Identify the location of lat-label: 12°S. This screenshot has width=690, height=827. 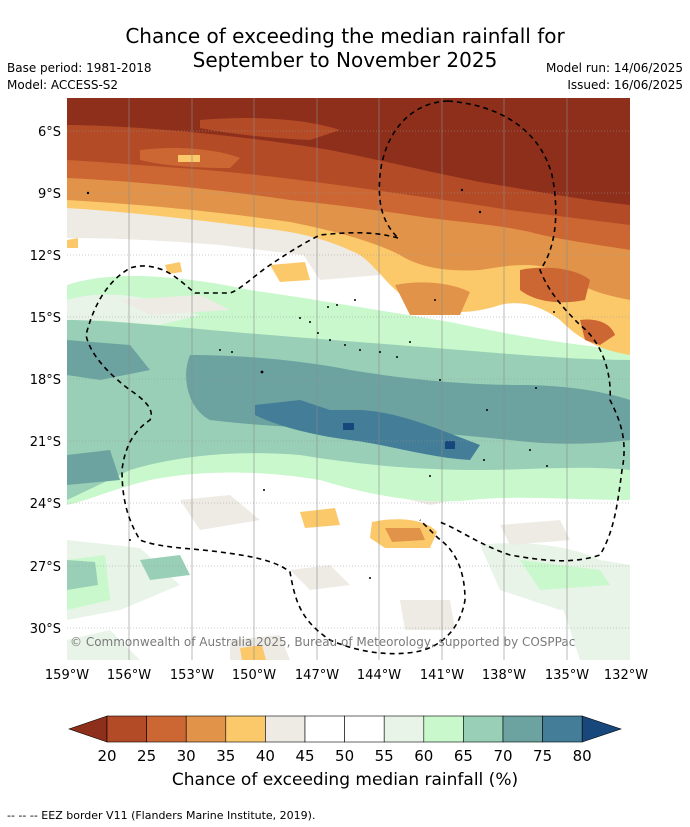
(45, 256).